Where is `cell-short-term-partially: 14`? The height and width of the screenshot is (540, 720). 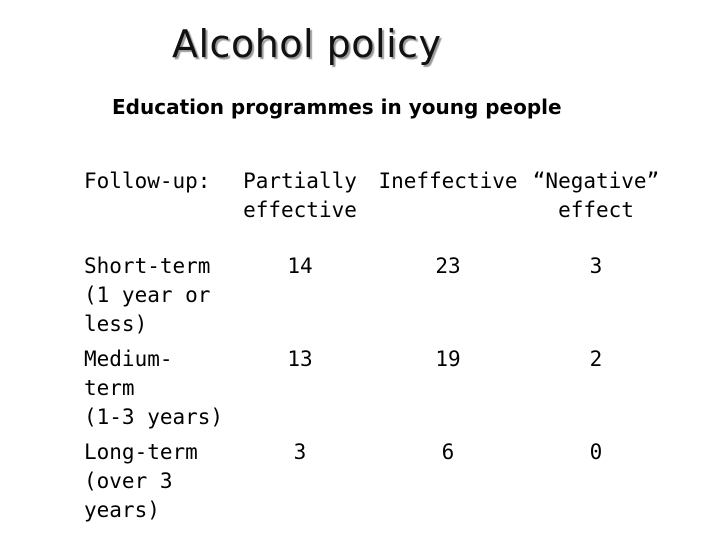
cell-short-term-partially: 14 is located at coordinates (300, 266).